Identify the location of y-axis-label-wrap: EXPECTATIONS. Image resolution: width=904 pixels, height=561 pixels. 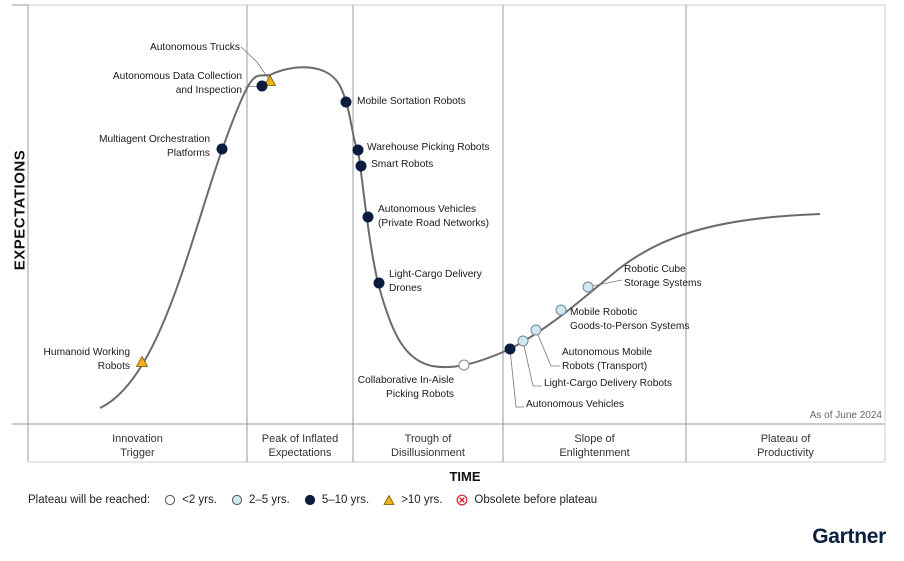
(20, 210).